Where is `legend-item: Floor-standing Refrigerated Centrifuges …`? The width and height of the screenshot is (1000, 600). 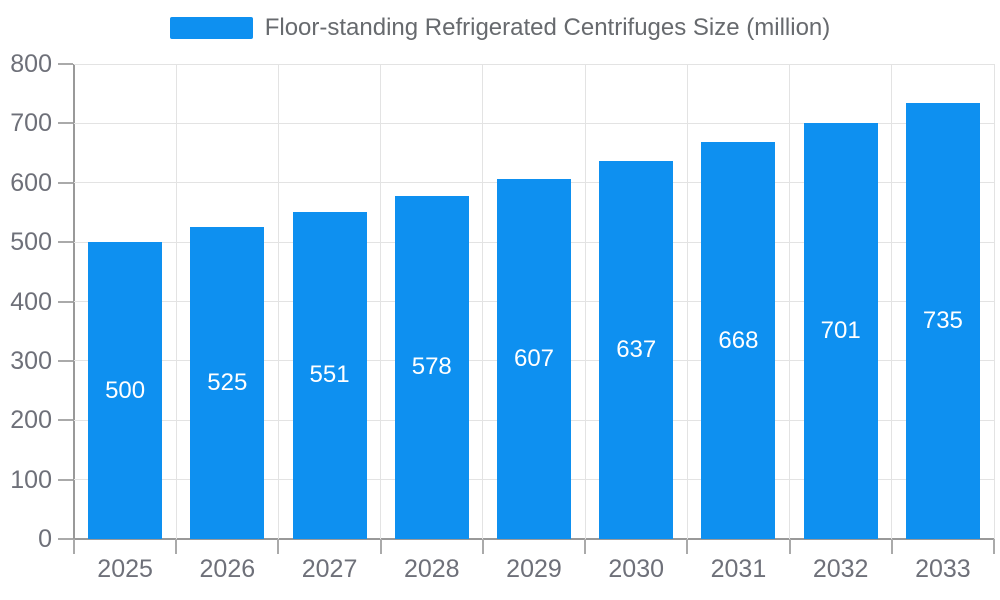
legend-item: Floor-standing Refrigerated Centrifuges … is located at coordinates (500, 28).